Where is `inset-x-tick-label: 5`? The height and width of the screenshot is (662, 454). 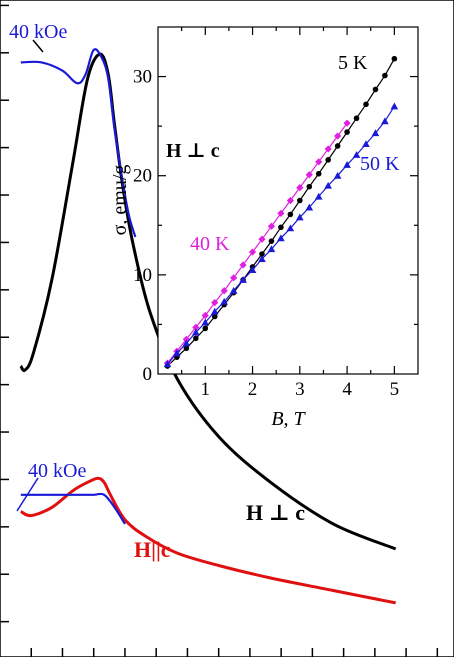 inset-x-tick-label: 5 is located at coordinates (395, 389).